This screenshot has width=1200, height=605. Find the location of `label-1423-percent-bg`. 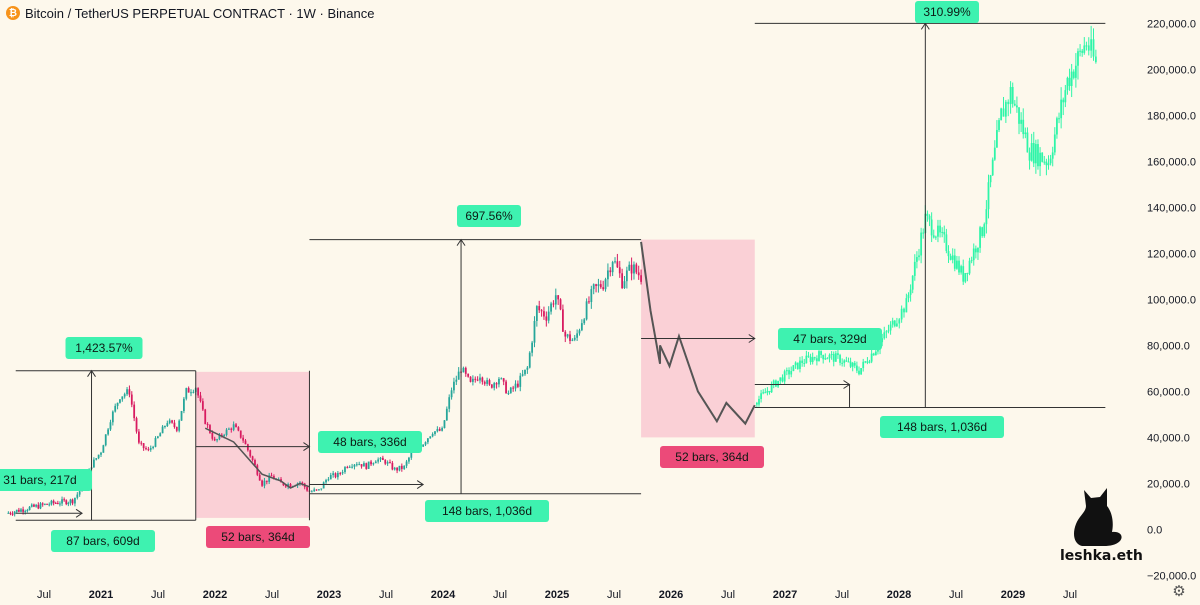

label-1423-percent-bg is located at coordinates (104, 348).